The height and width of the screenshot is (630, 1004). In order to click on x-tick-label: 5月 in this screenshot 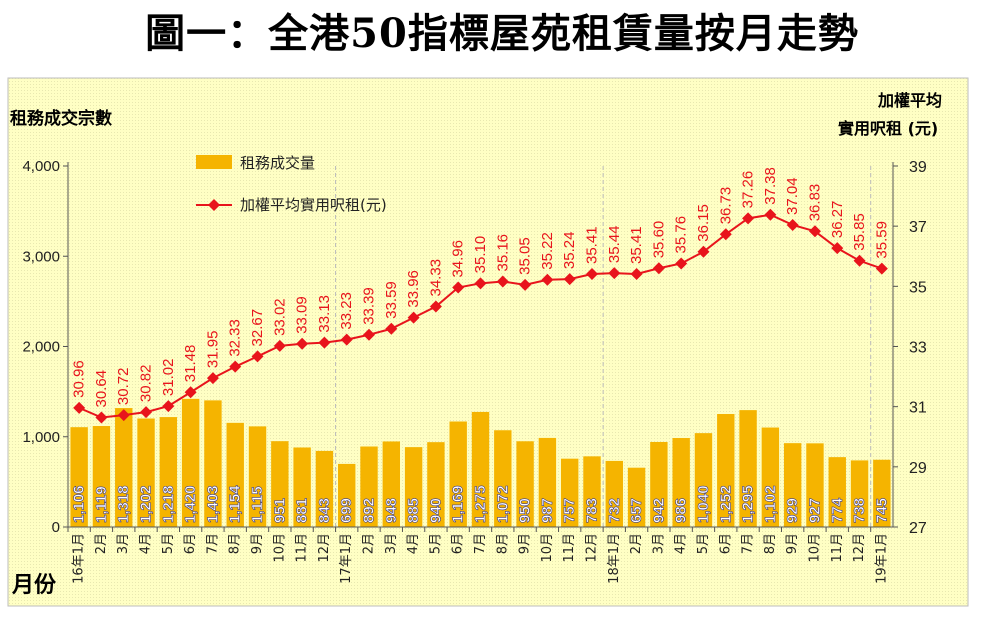, I will do `click(703, 543)`.